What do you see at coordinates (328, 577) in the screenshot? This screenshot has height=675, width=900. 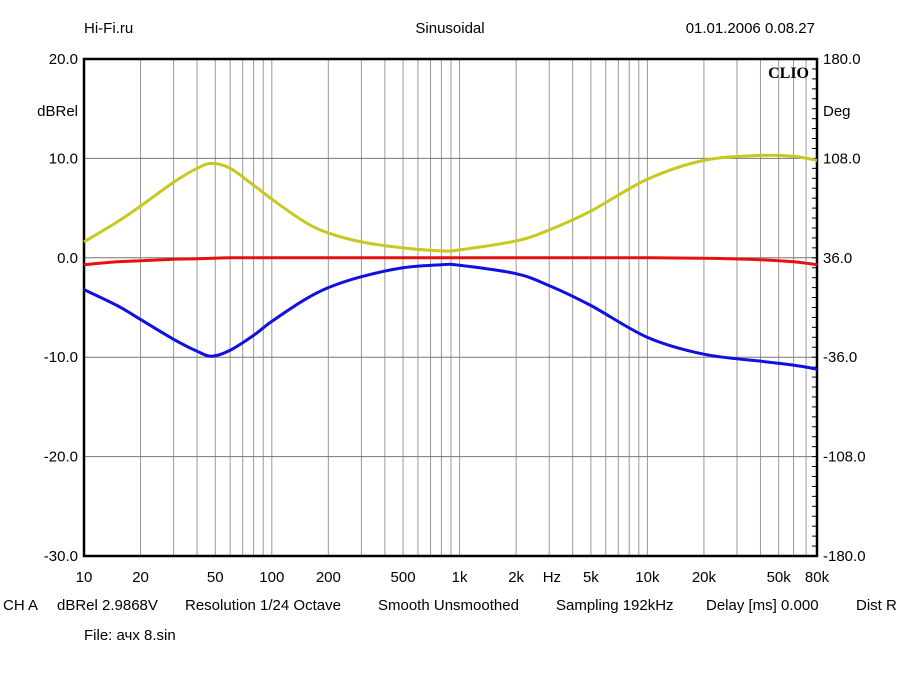 I see `x-tick-label: 200` at bounding box center [328, 577].